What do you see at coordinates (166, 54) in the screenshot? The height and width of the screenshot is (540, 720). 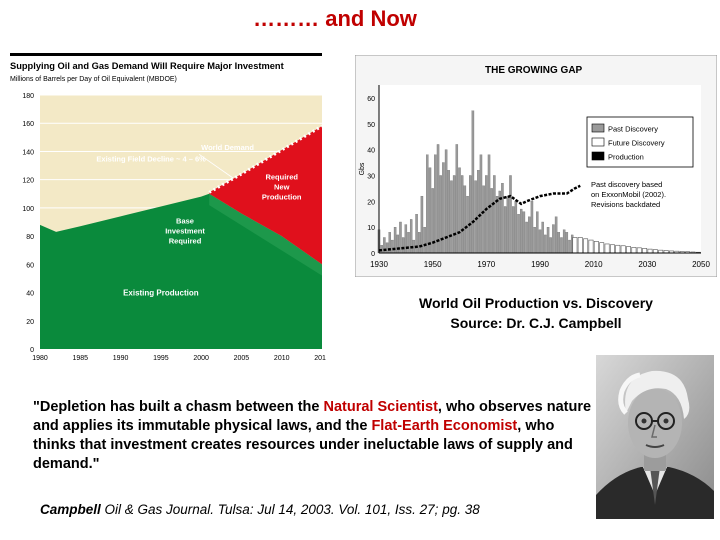 I see `chart-header-rule` at bounding box center [166, 54].